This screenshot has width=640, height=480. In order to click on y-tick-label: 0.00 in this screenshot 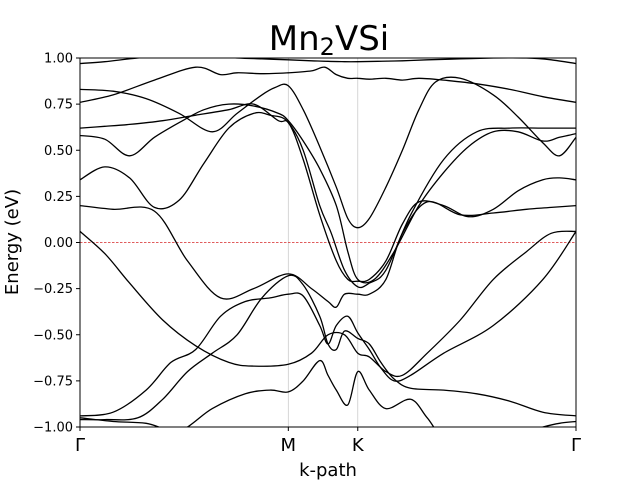, I will do `click(58, 243)`.